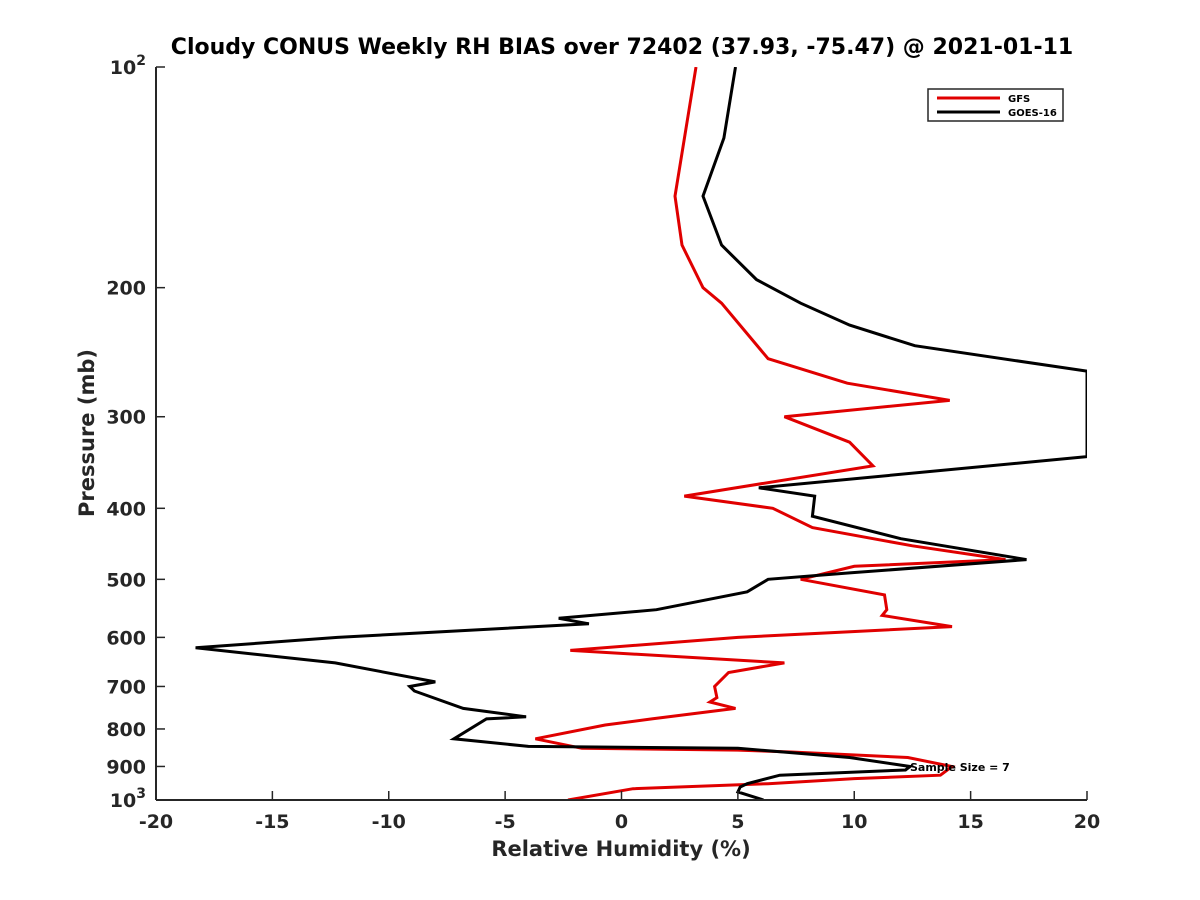 The image size is (1200, 900). Describe the element at coordinates (621, 822) in the screenshot. I see `x-tick-label: 0` at that location.